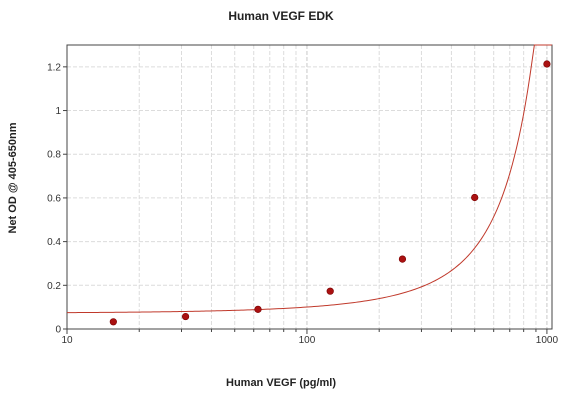 This screenshot has width=566, height=401. Describe the element at coordinates (54, 155) in the screenshot. I see `y-tick-label: 0.8` at that location.